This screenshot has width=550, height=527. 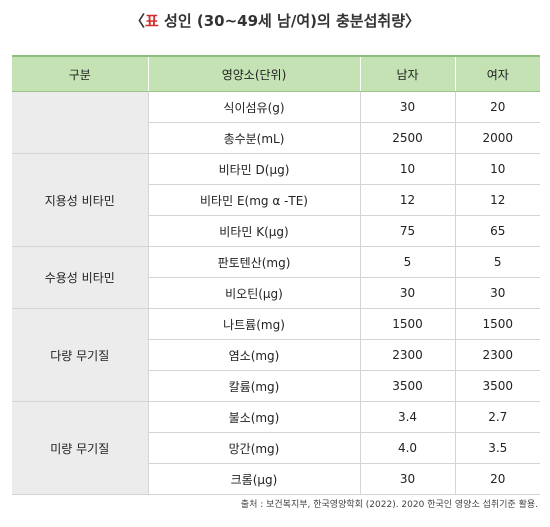 I want to click on nutrient-cell: 불소(mg), so click(x=253, y=417).